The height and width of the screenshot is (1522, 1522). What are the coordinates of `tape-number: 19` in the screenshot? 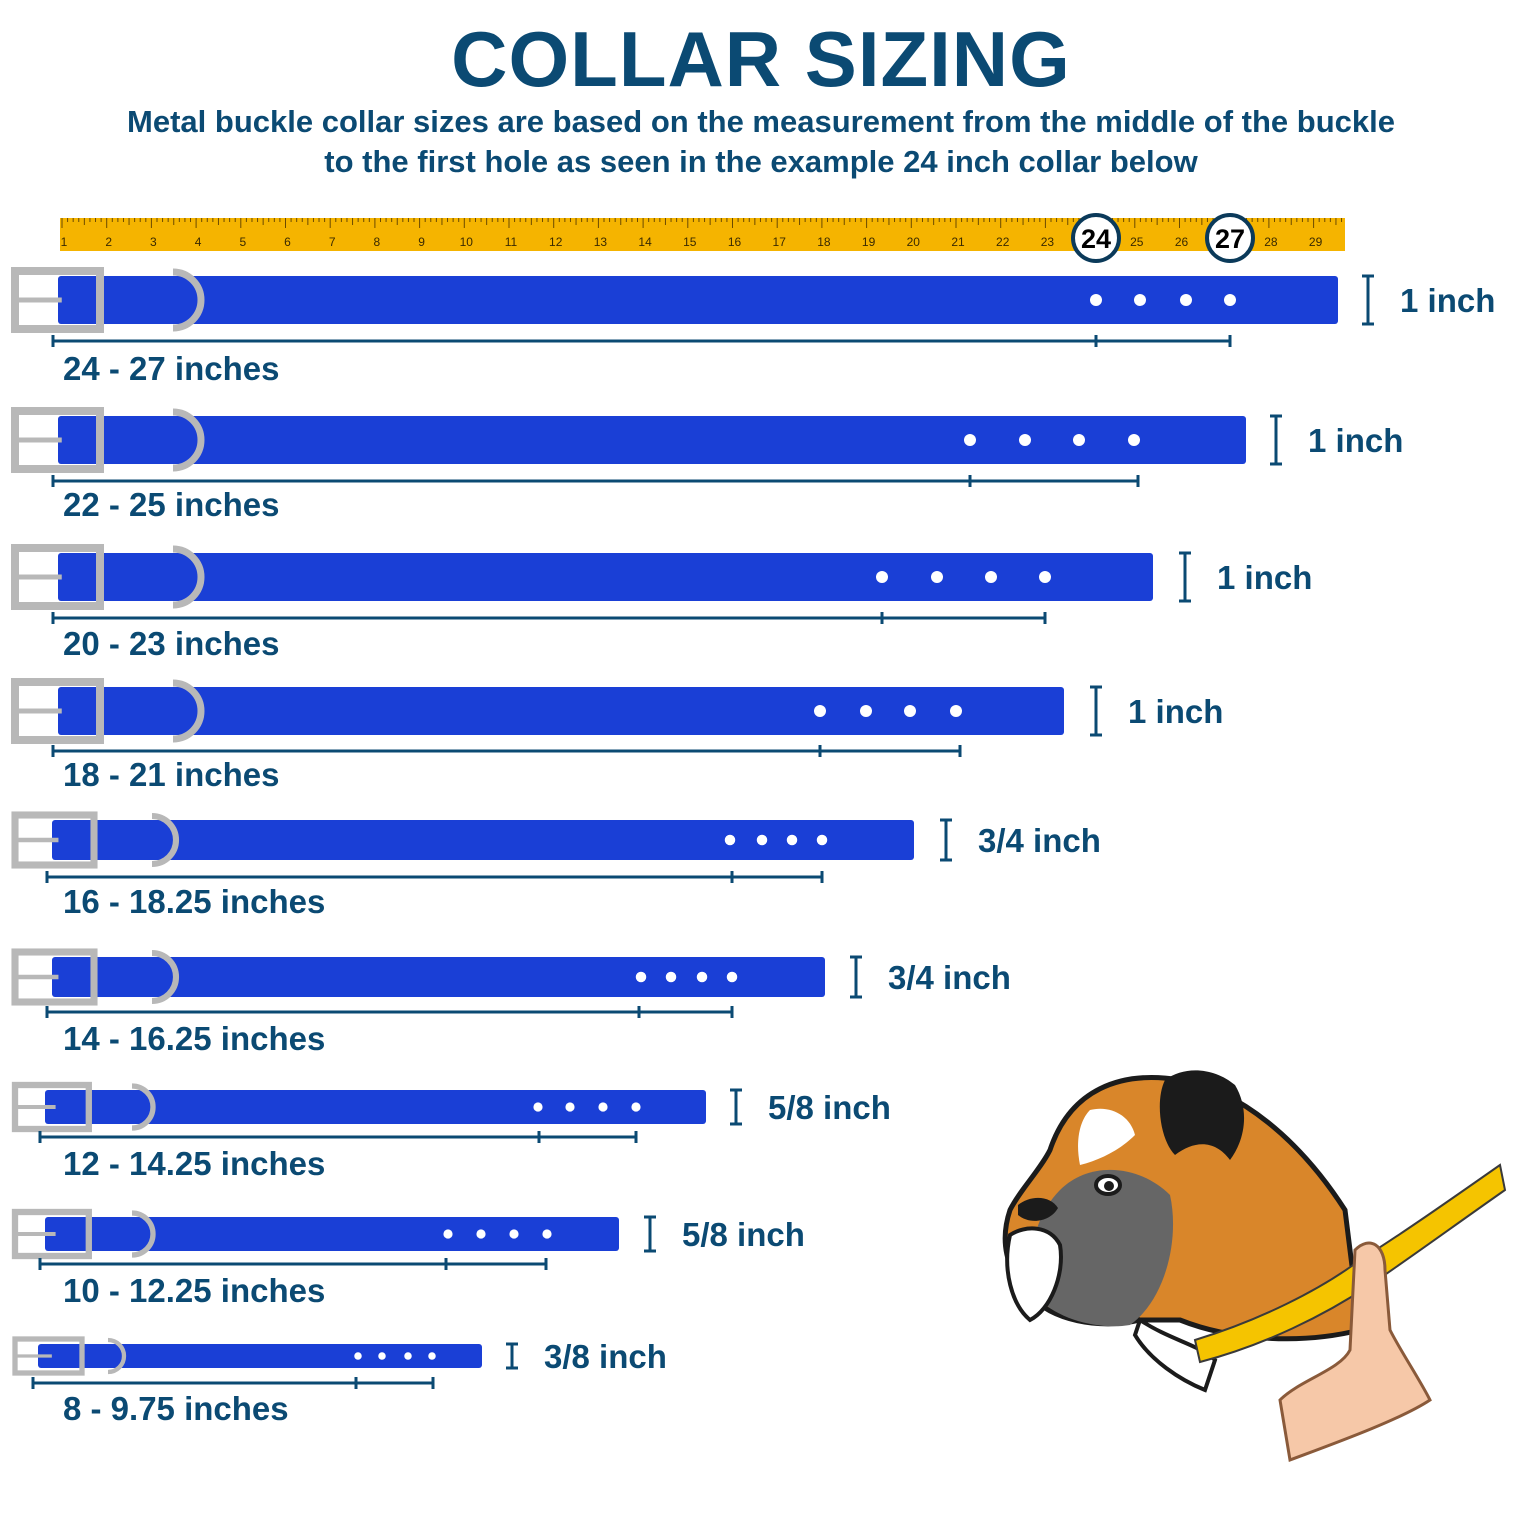 It's located at (869, 242).